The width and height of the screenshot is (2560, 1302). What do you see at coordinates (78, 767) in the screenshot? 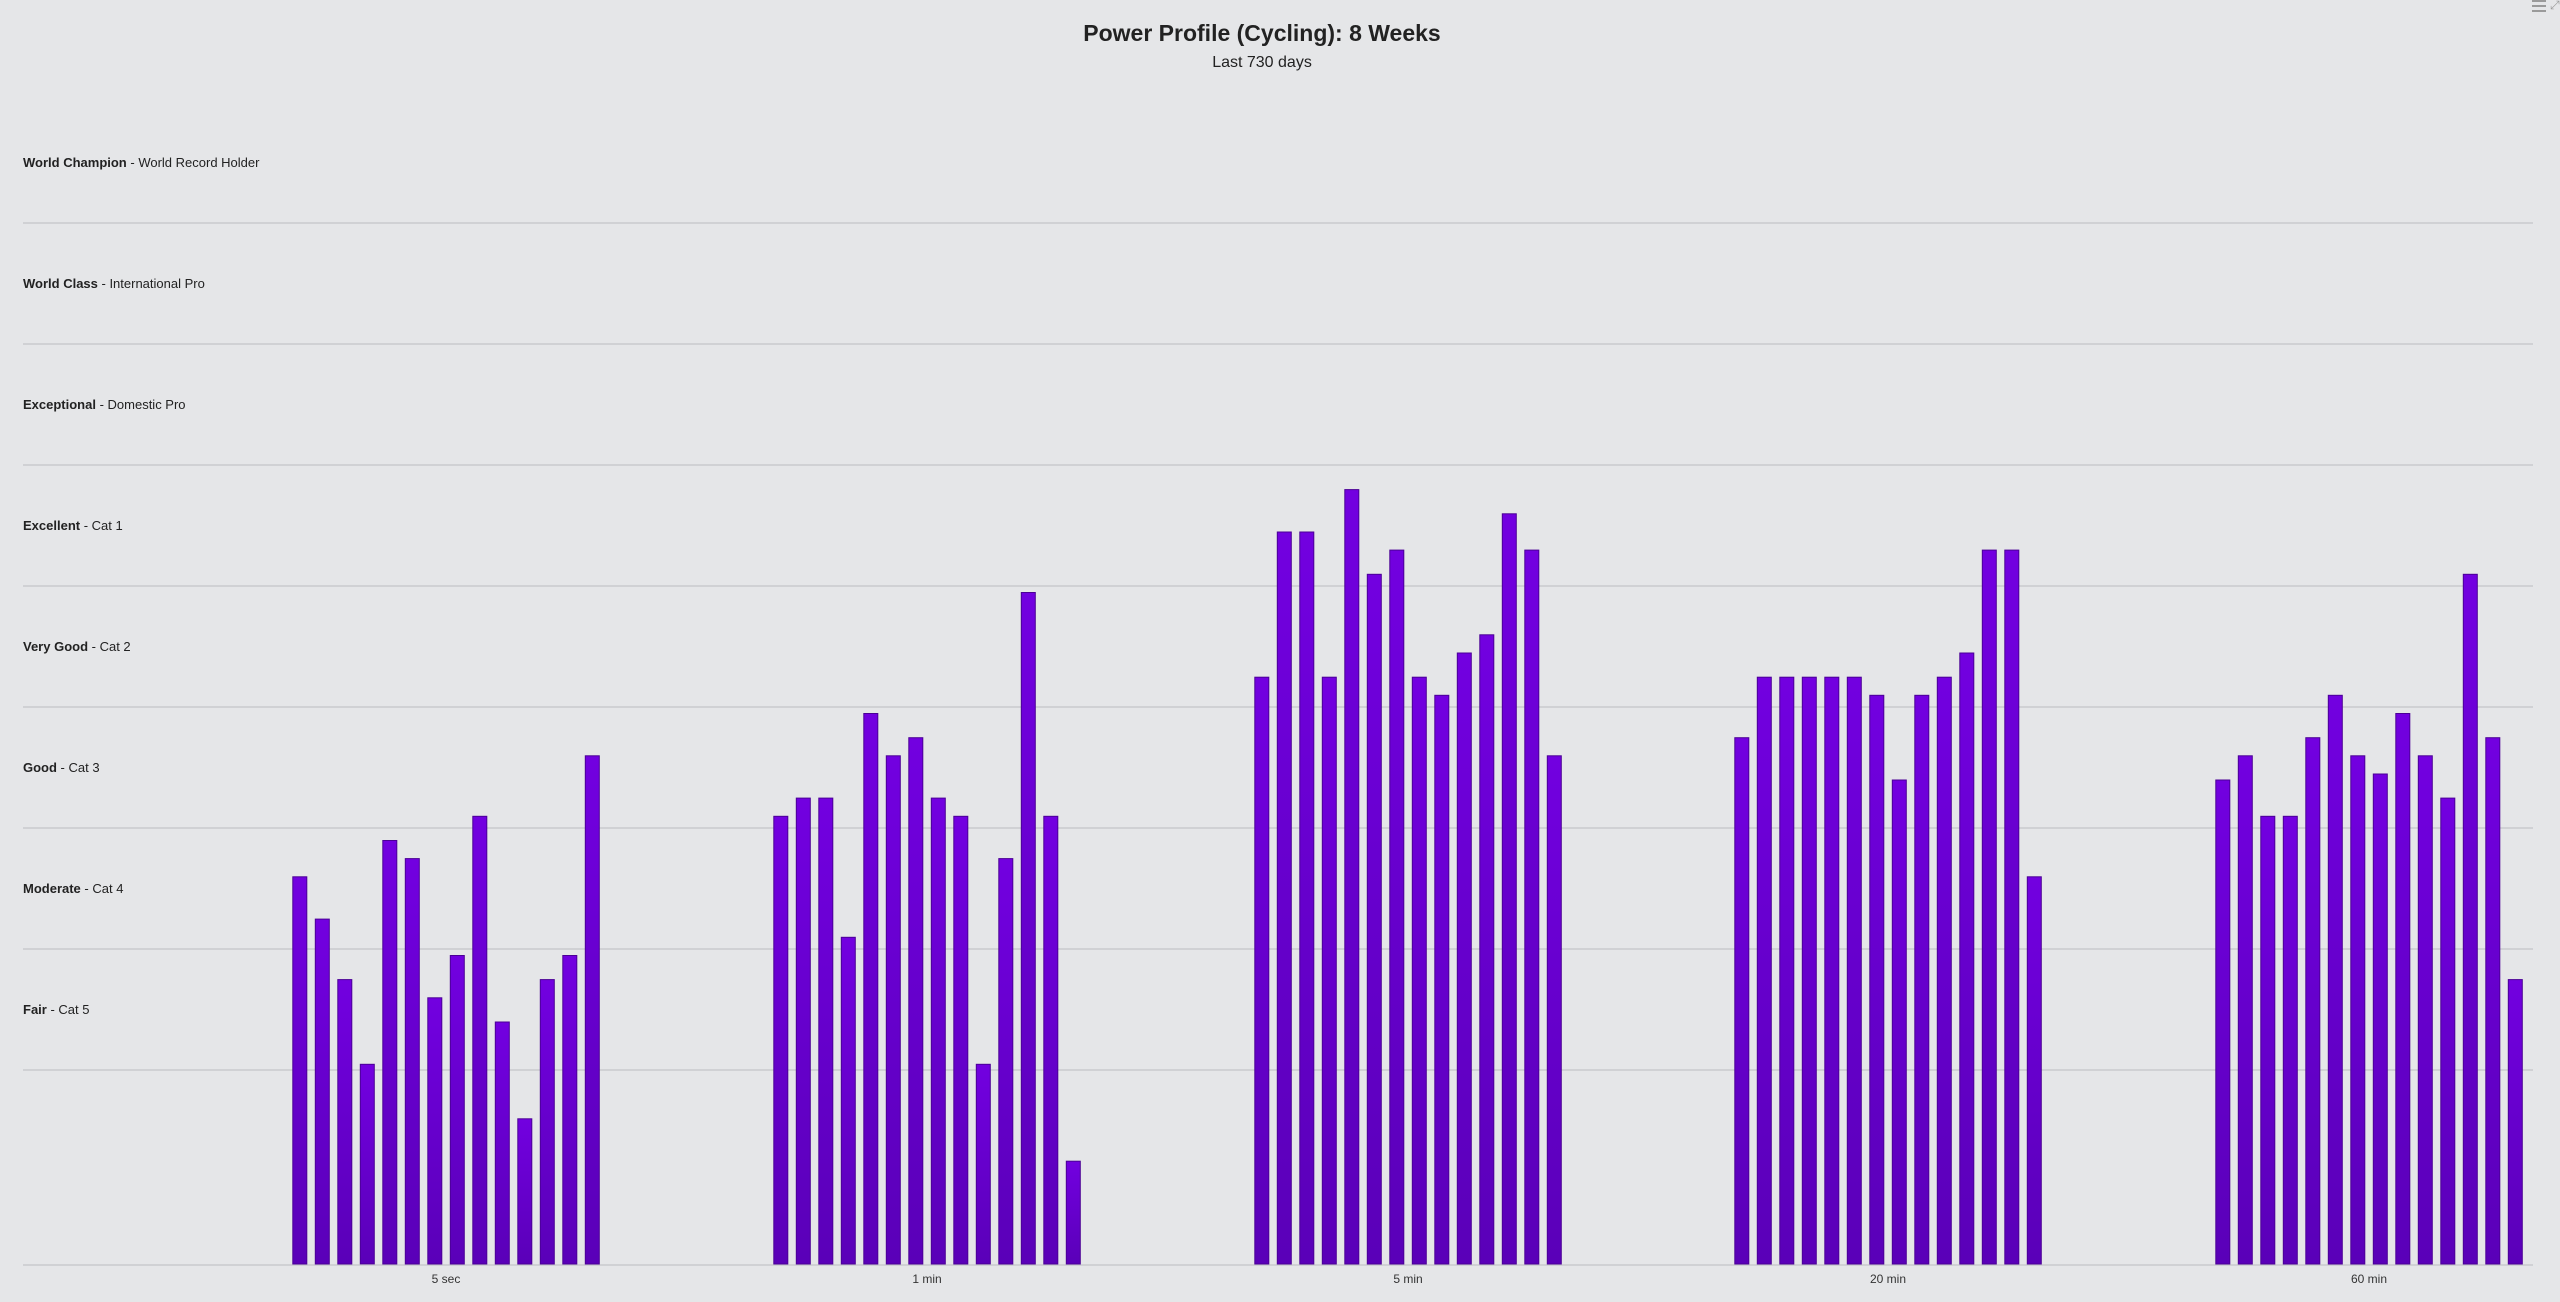
I see `band-description: - Cat 3` at bounding box center [78, 767].